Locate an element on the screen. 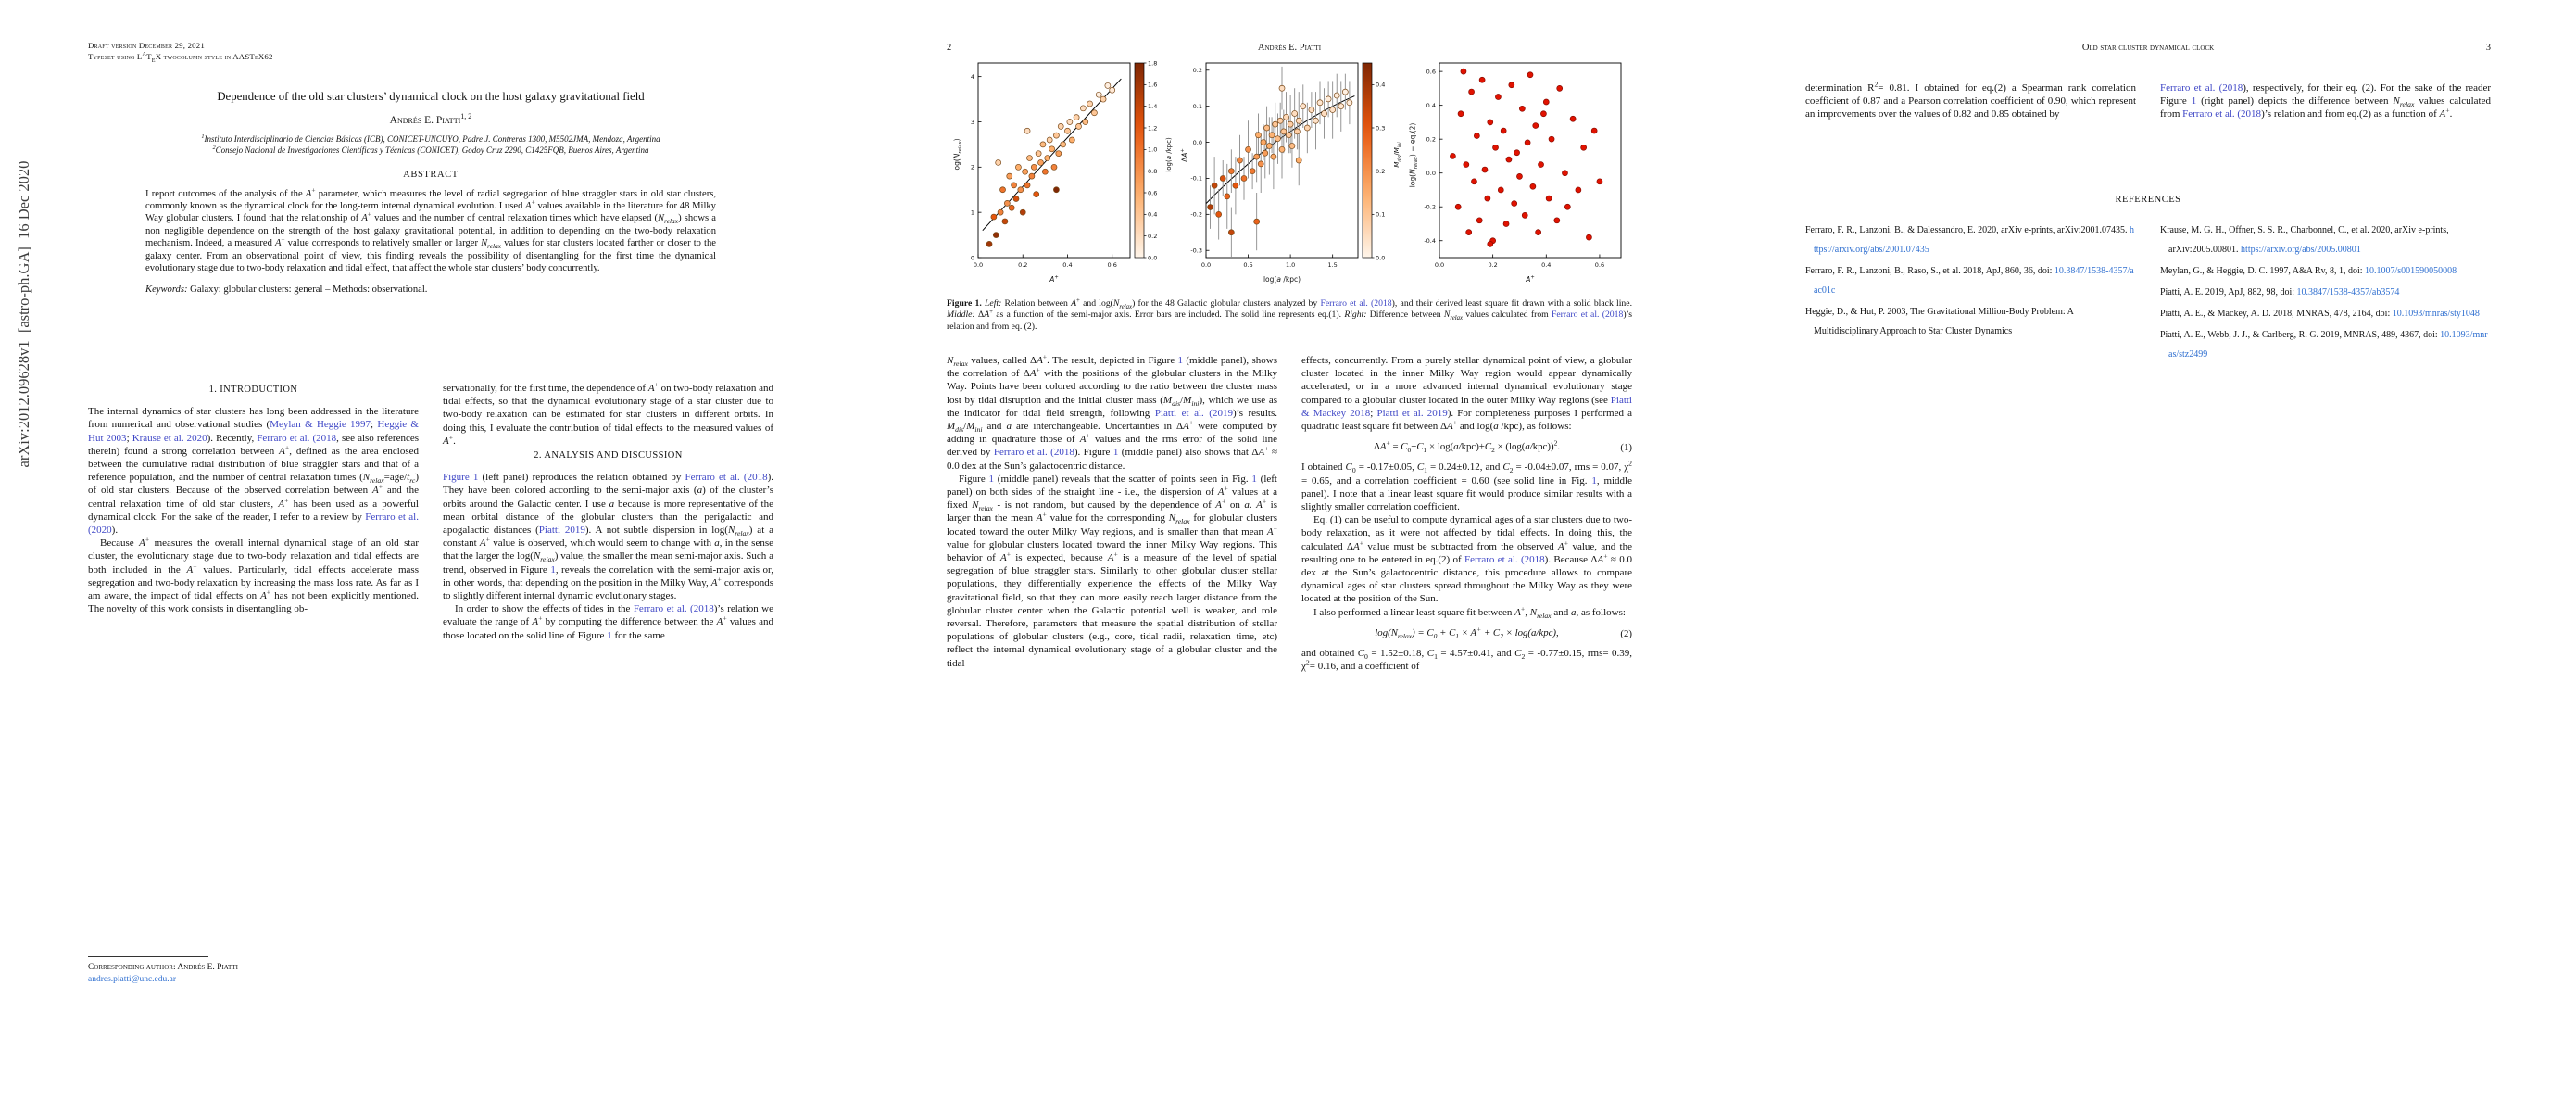 The width and height of the screenshot is (2576, 1112). section2-heading: 2. ANALYSIS AND DISCUSSION is located at coordinates (608, 455).